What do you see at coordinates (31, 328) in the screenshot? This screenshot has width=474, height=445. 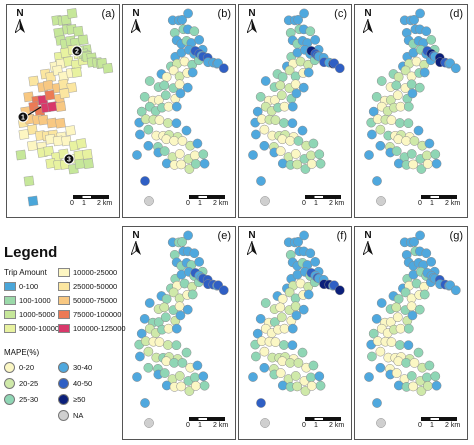 I see `legend-item-trip: 5000-10000` at bounding box center [31, 328].